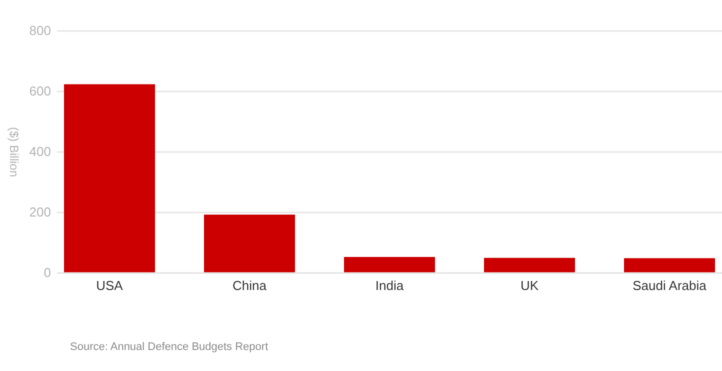  Describe the element at coordinates (389, 285) in the screenshot. I see `x-tick-label: India` at that location.